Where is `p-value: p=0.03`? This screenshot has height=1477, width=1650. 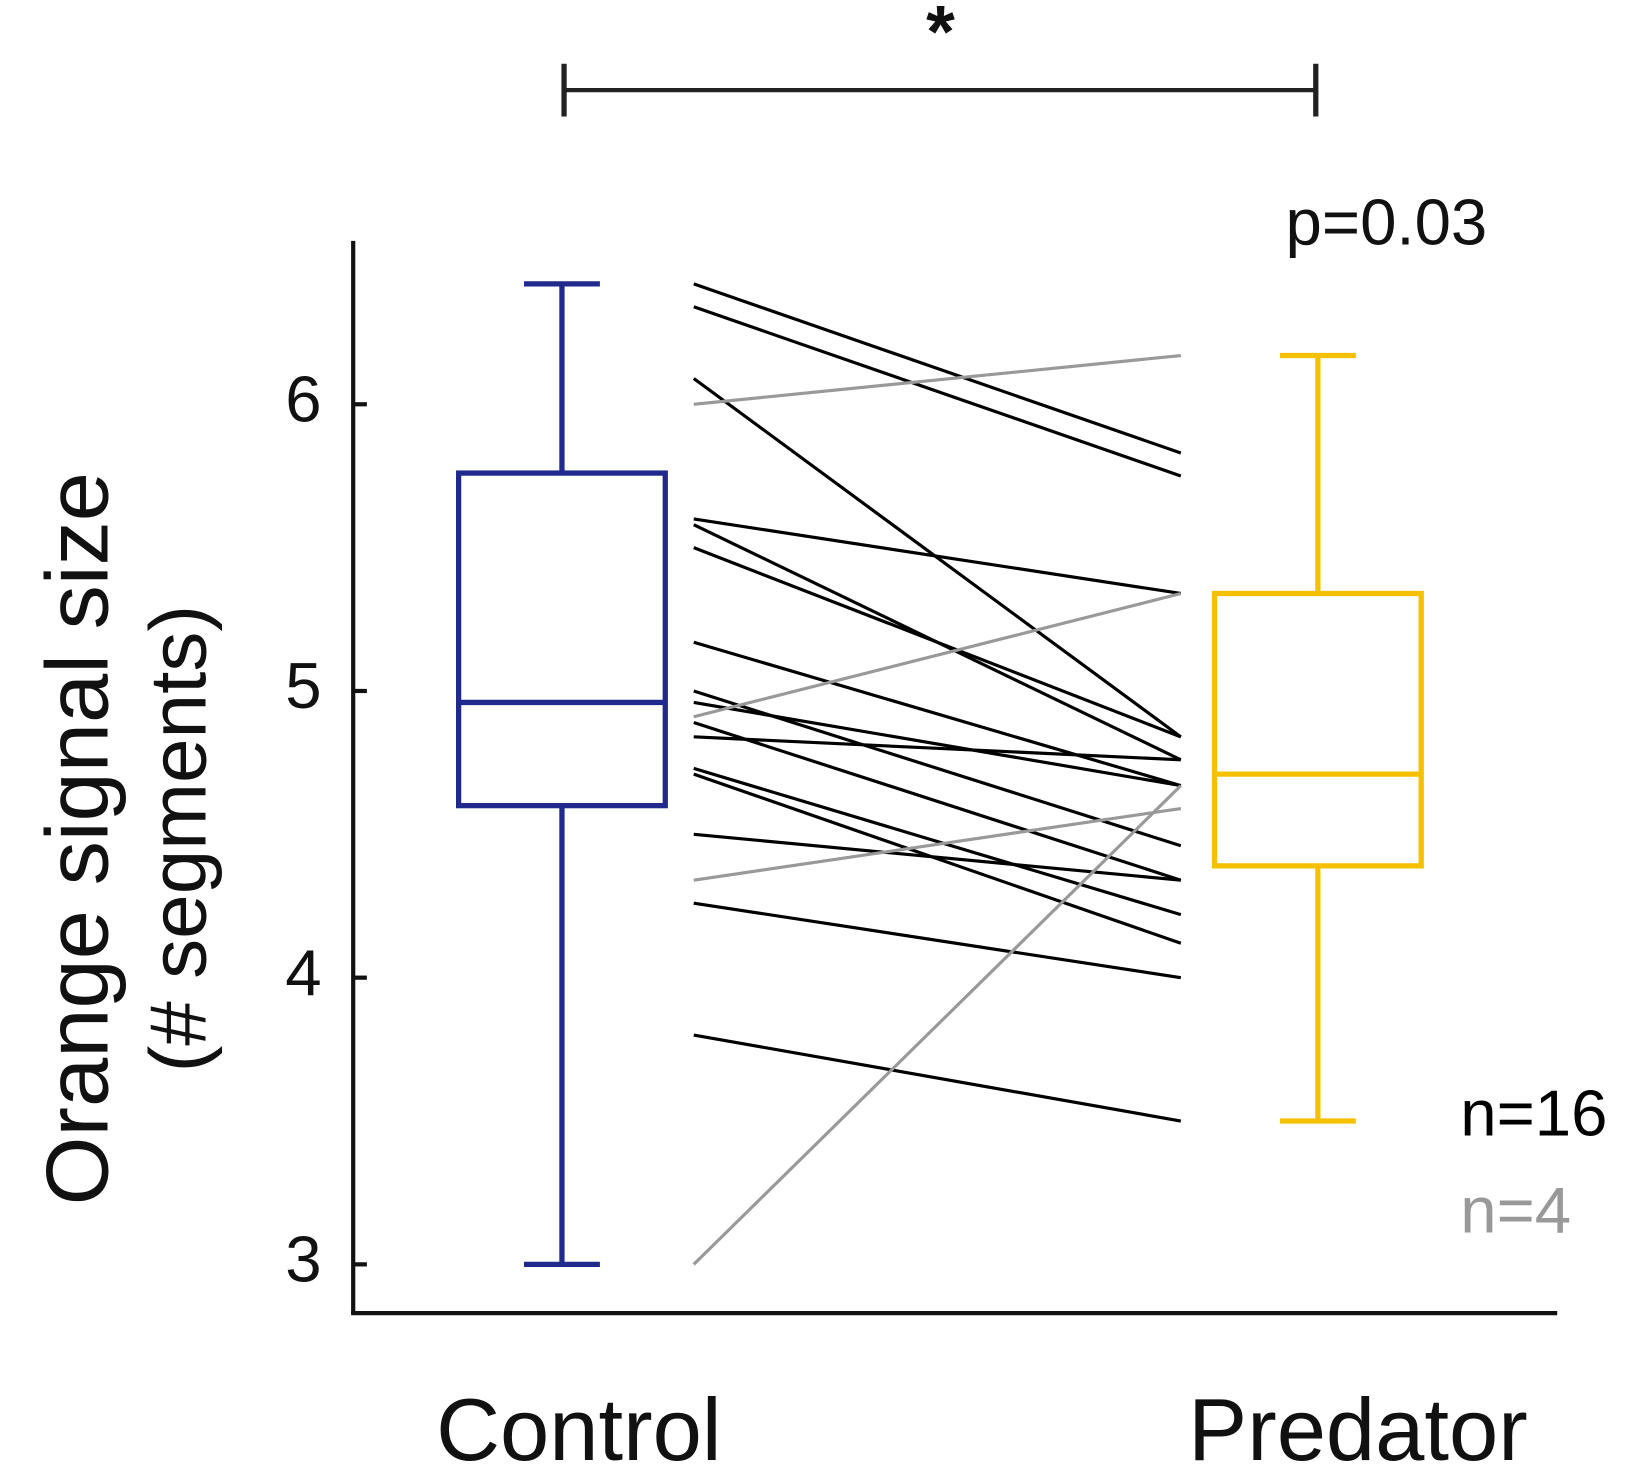 p-value: p=0.03 is located at coordinates (1387, 221).